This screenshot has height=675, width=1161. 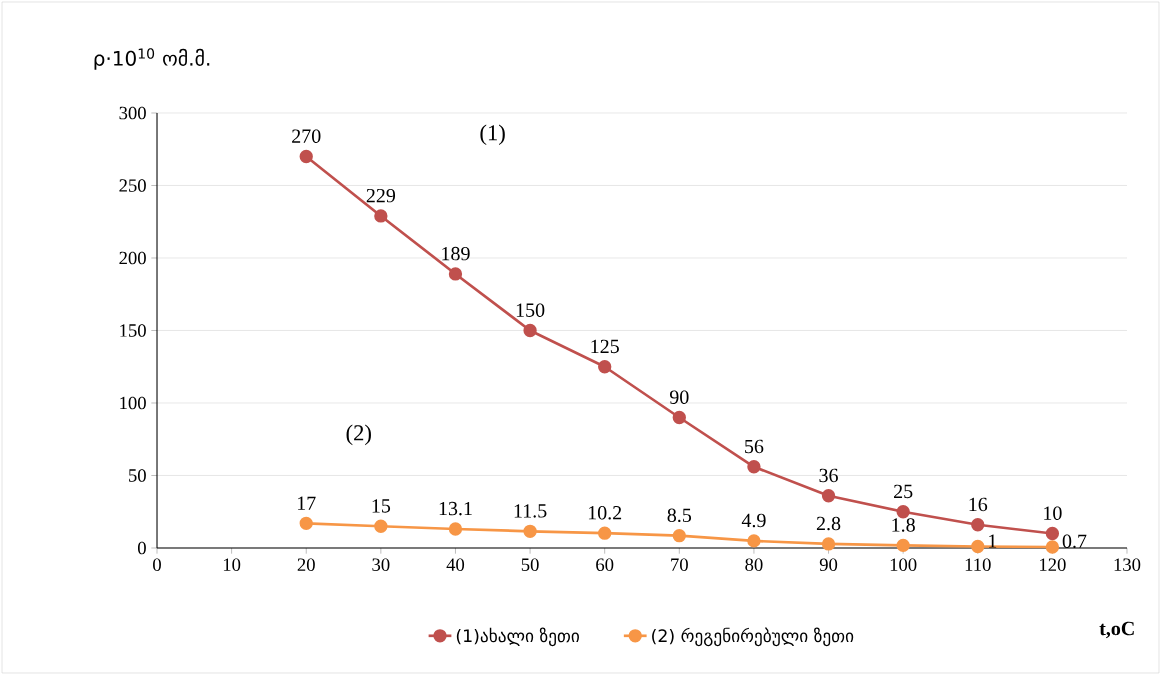 What do you see at coordinates (381, 506) in the screenshot?
I see `data-label: 15` at bounding box center [381, 506].